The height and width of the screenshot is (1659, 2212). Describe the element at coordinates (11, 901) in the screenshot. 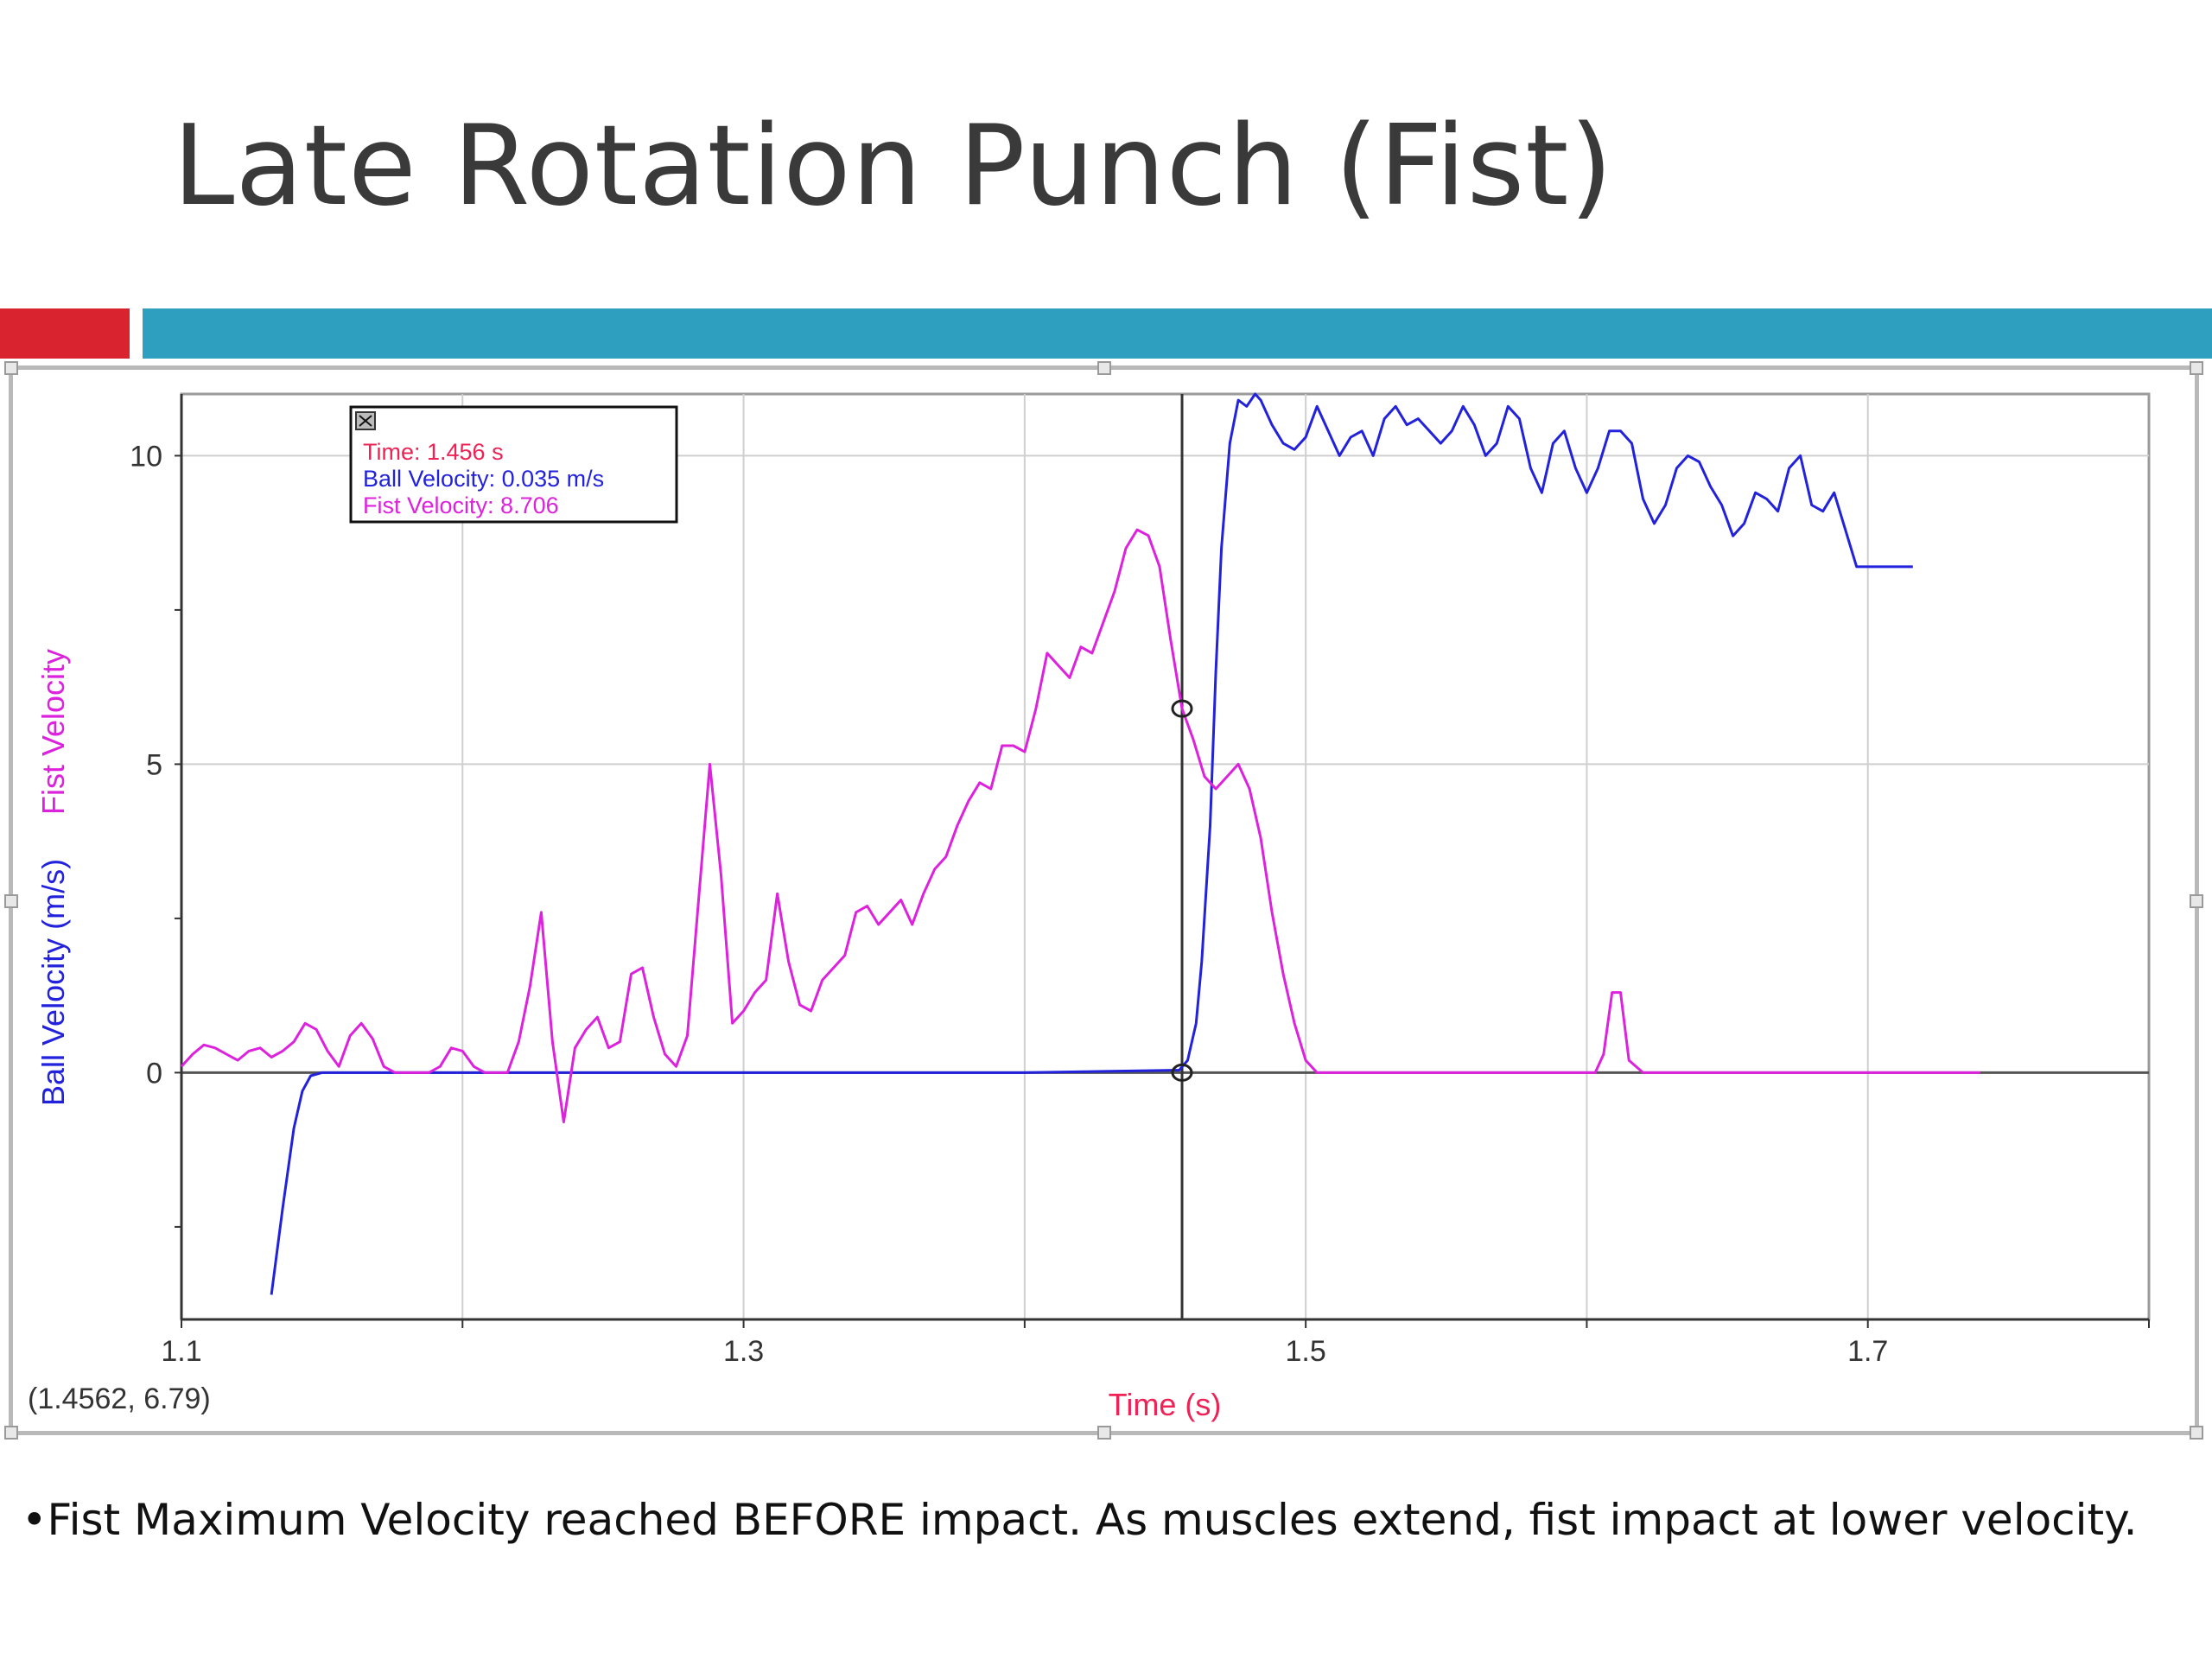

I see `resize-handle-middle-left` at that location.